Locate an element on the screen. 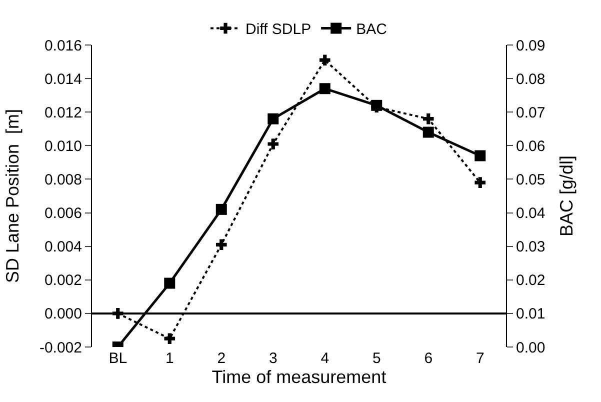  y2-tick-label: 0.05 is located at coordinates (531, 179).